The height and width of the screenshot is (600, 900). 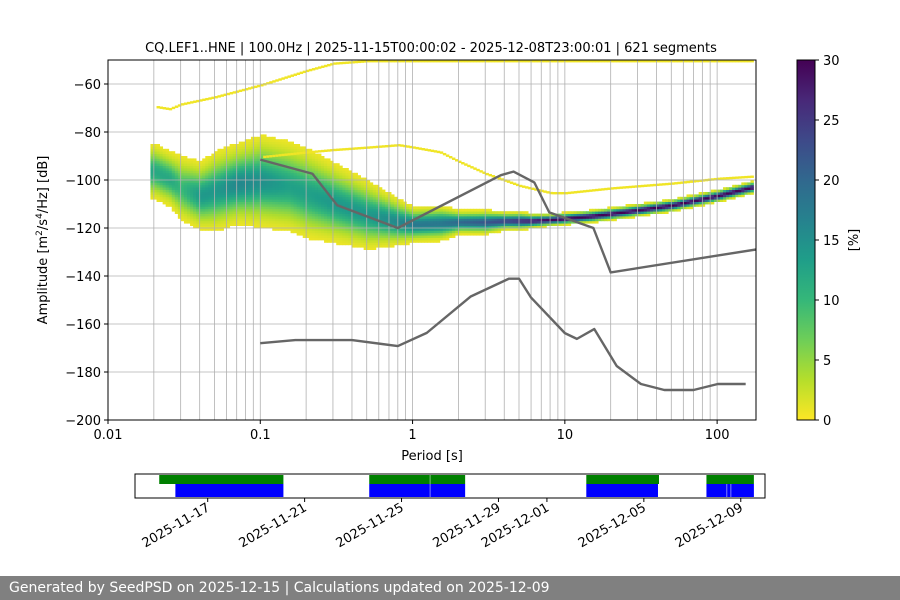 What do you see at coordinates (622, 479) in the screenshot?
I see `data-availability-segment` at bounding box center [622, 479].